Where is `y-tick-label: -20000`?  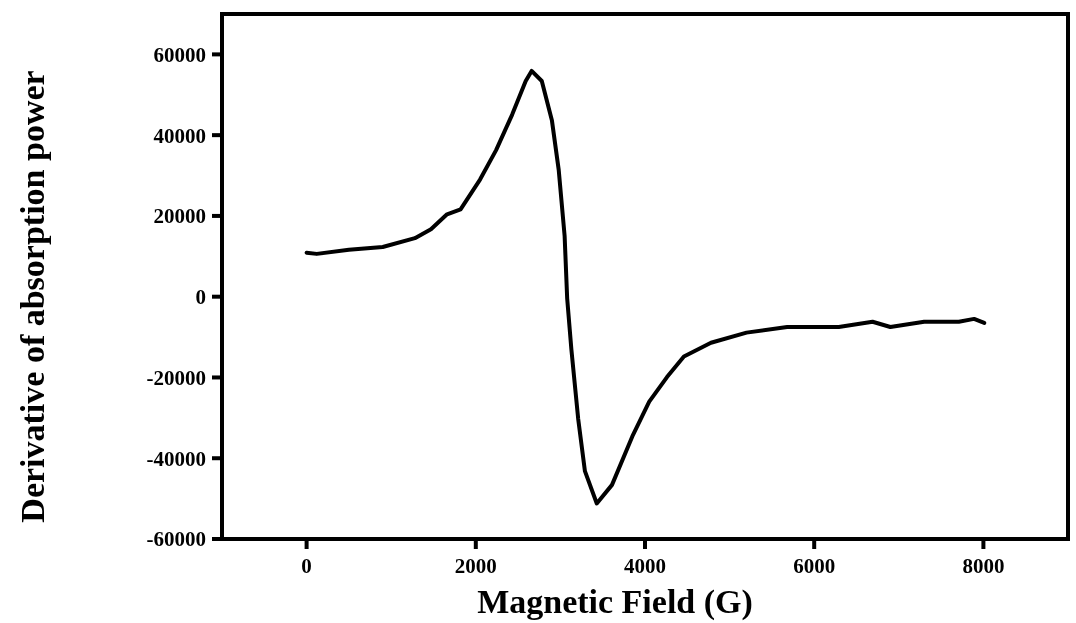
y-tick-label: -20000 is located at coordinates (176, 377).